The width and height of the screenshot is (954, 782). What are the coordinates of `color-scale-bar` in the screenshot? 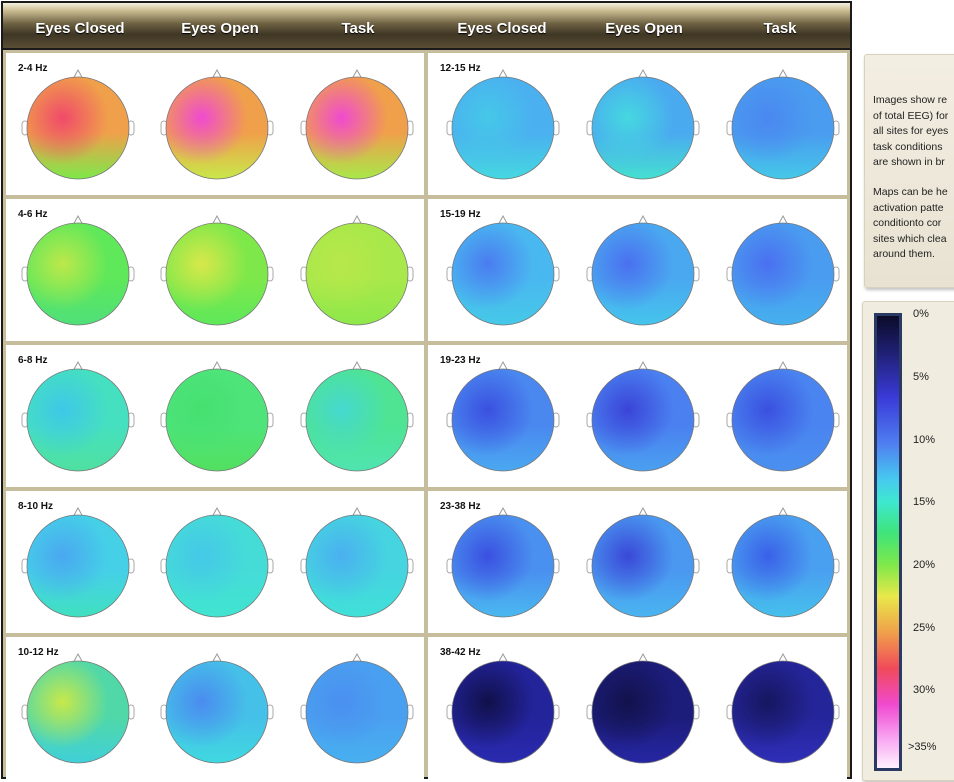 It's located at (888, 542).